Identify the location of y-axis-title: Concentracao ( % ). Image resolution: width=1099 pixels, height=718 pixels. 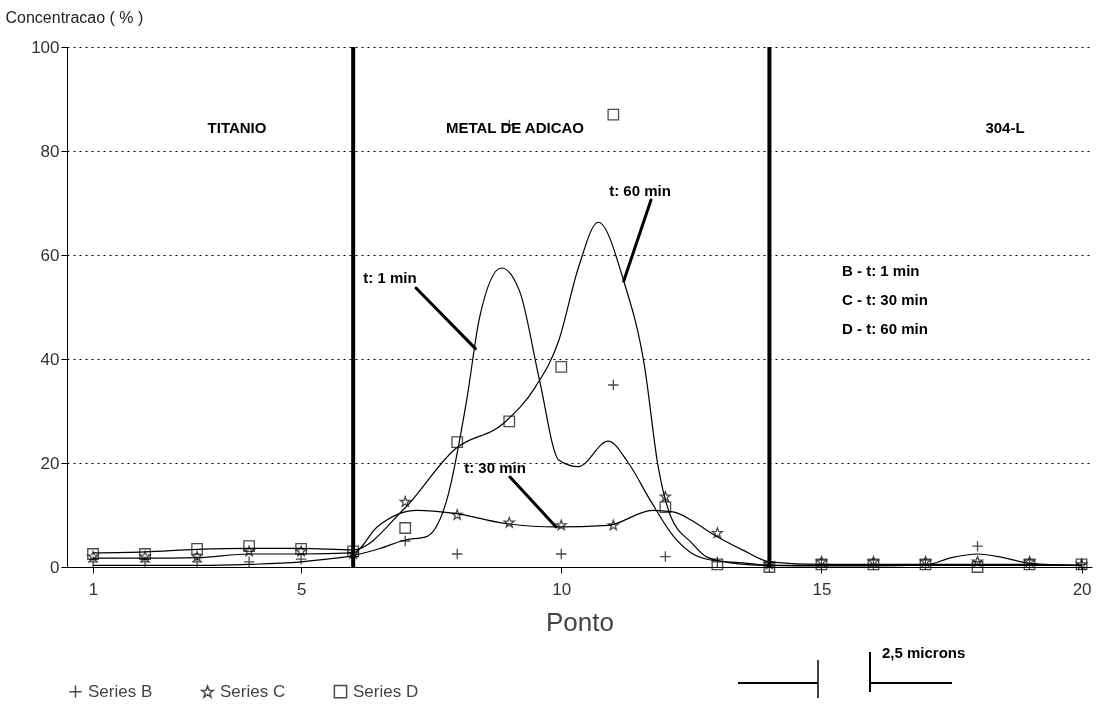
(74, 17).